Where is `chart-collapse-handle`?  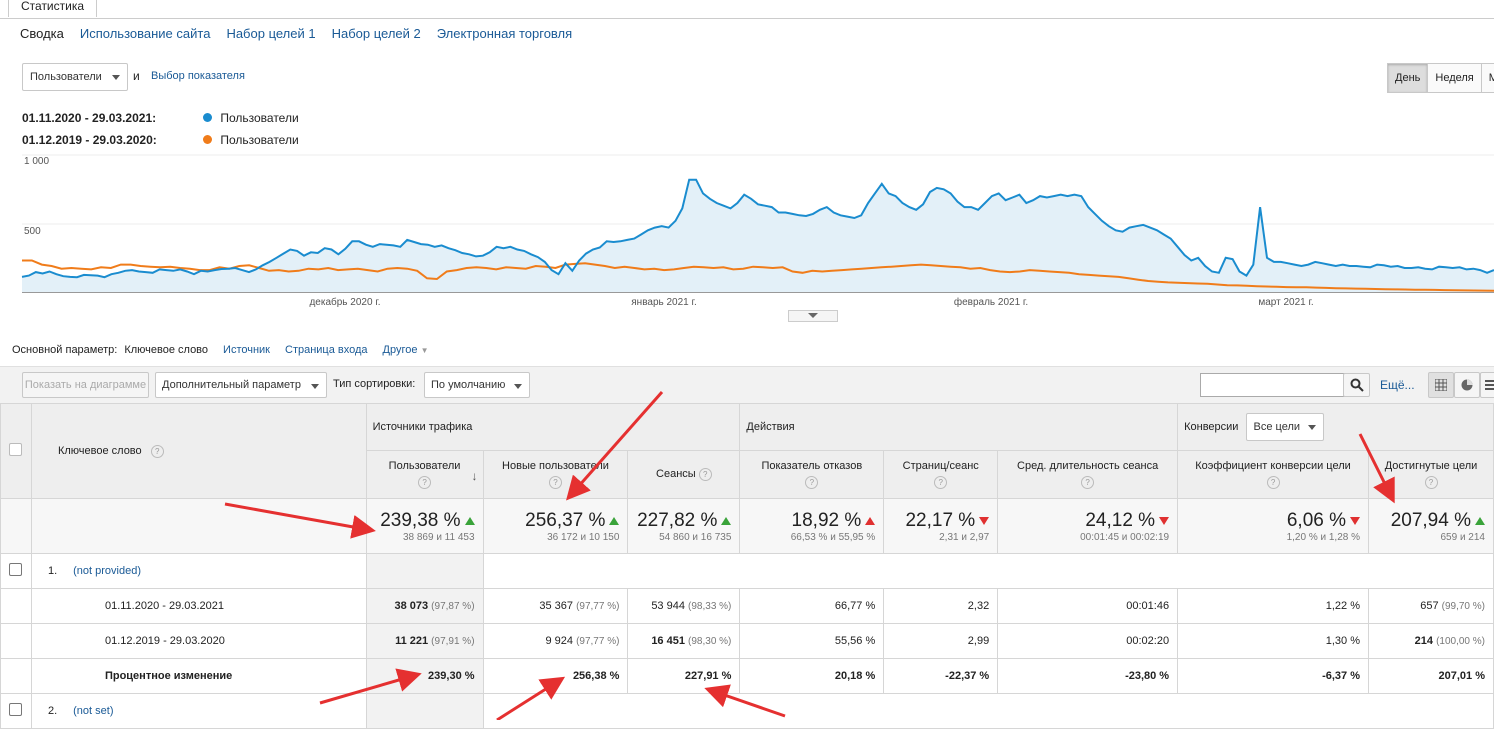
chart-collapse-handle is located at coordinates (813, 316).